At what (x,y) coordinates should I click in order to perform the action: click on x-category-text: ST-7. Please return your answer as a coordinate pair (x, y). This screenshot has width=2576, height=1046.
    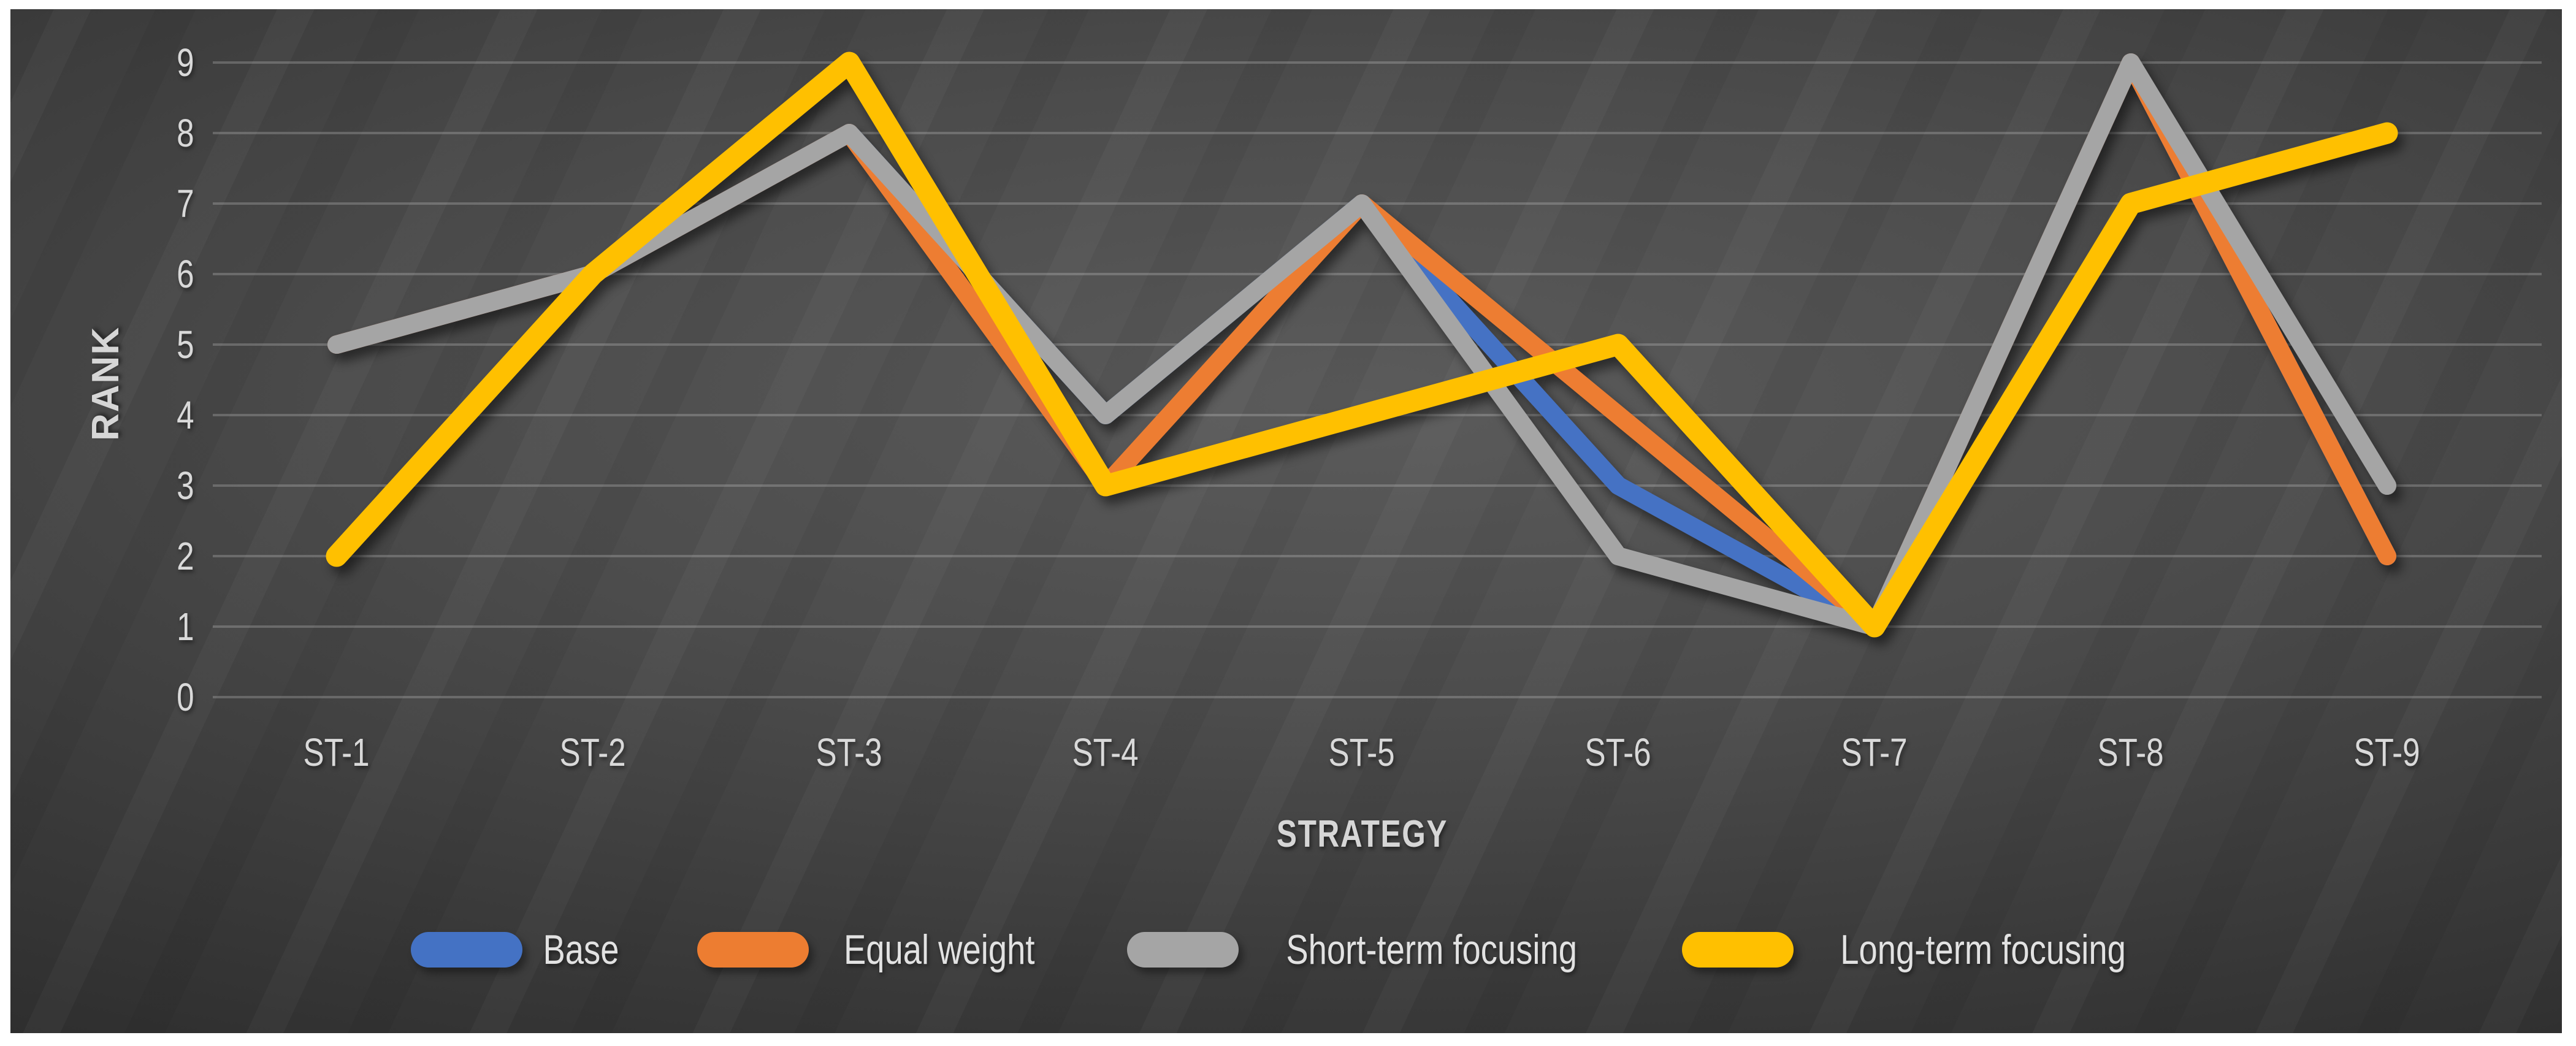
    Looking at the image, I should click on (1874, 752).